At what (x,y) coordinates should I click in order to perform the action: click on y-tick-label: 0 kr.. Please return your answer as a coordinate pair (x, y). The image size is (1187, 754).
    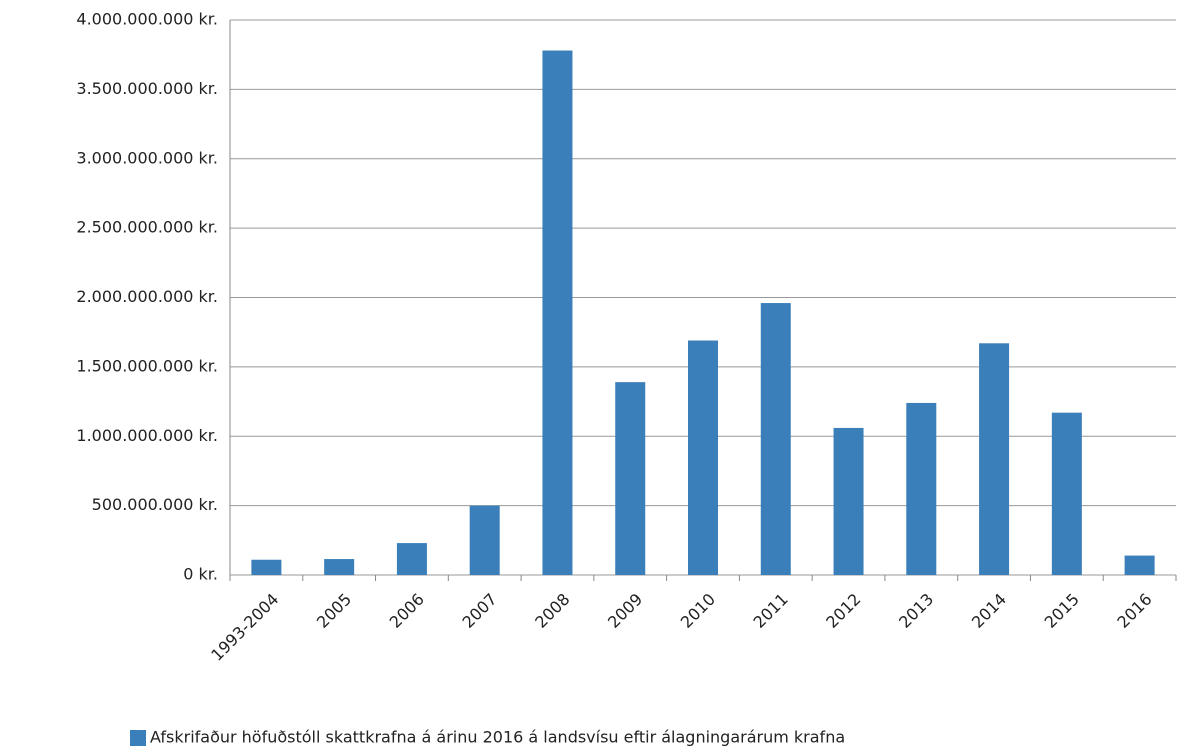
    Looking at the image, I should click on (200, 574).